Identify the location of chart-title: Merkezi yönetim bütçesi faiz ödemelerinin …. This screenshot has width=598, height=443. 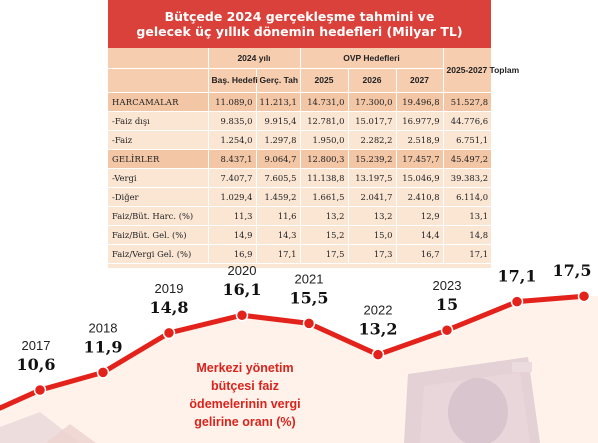
(244, 395).